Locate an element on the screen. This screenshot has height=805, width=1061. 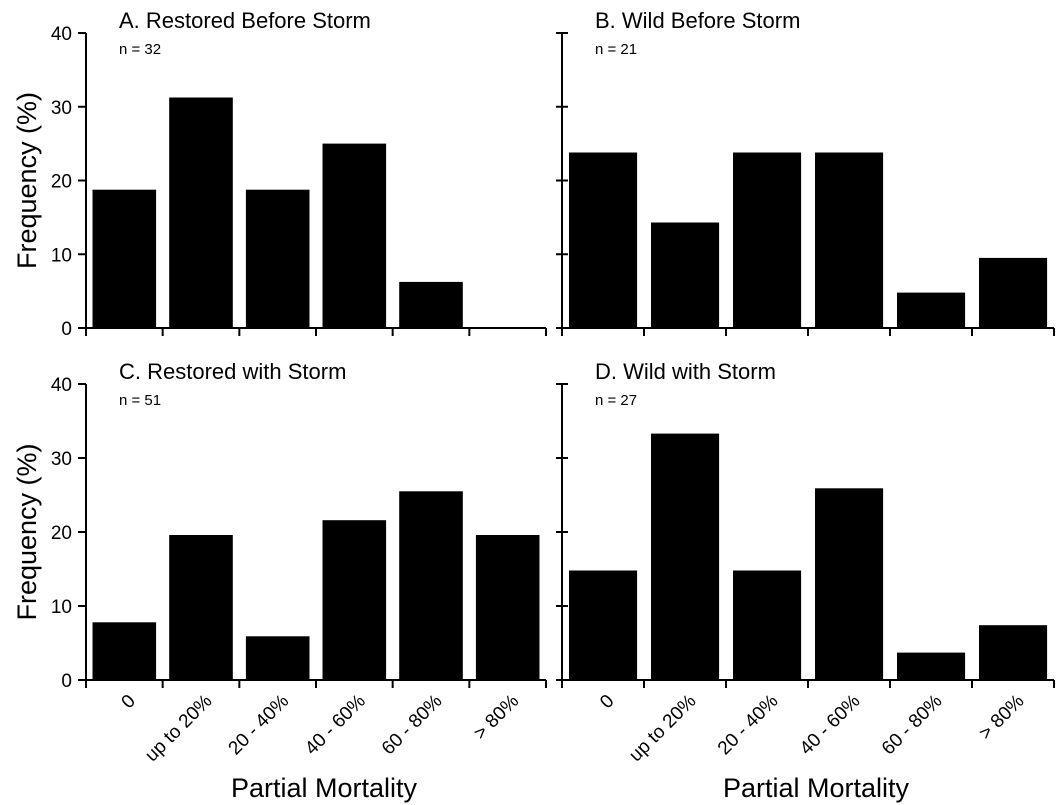
sample-size-label: n = 32 is located at coordinates (140, 49).